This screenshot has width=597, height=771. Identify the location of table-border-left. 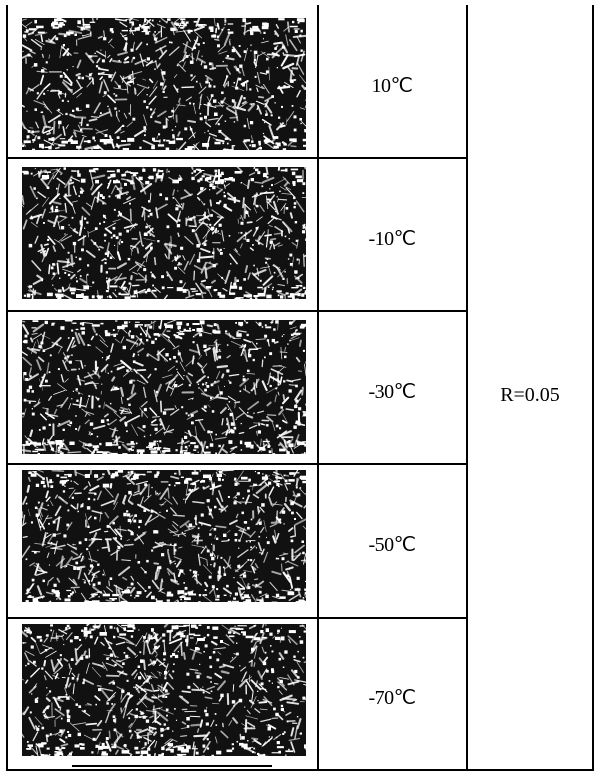
(7, 388).